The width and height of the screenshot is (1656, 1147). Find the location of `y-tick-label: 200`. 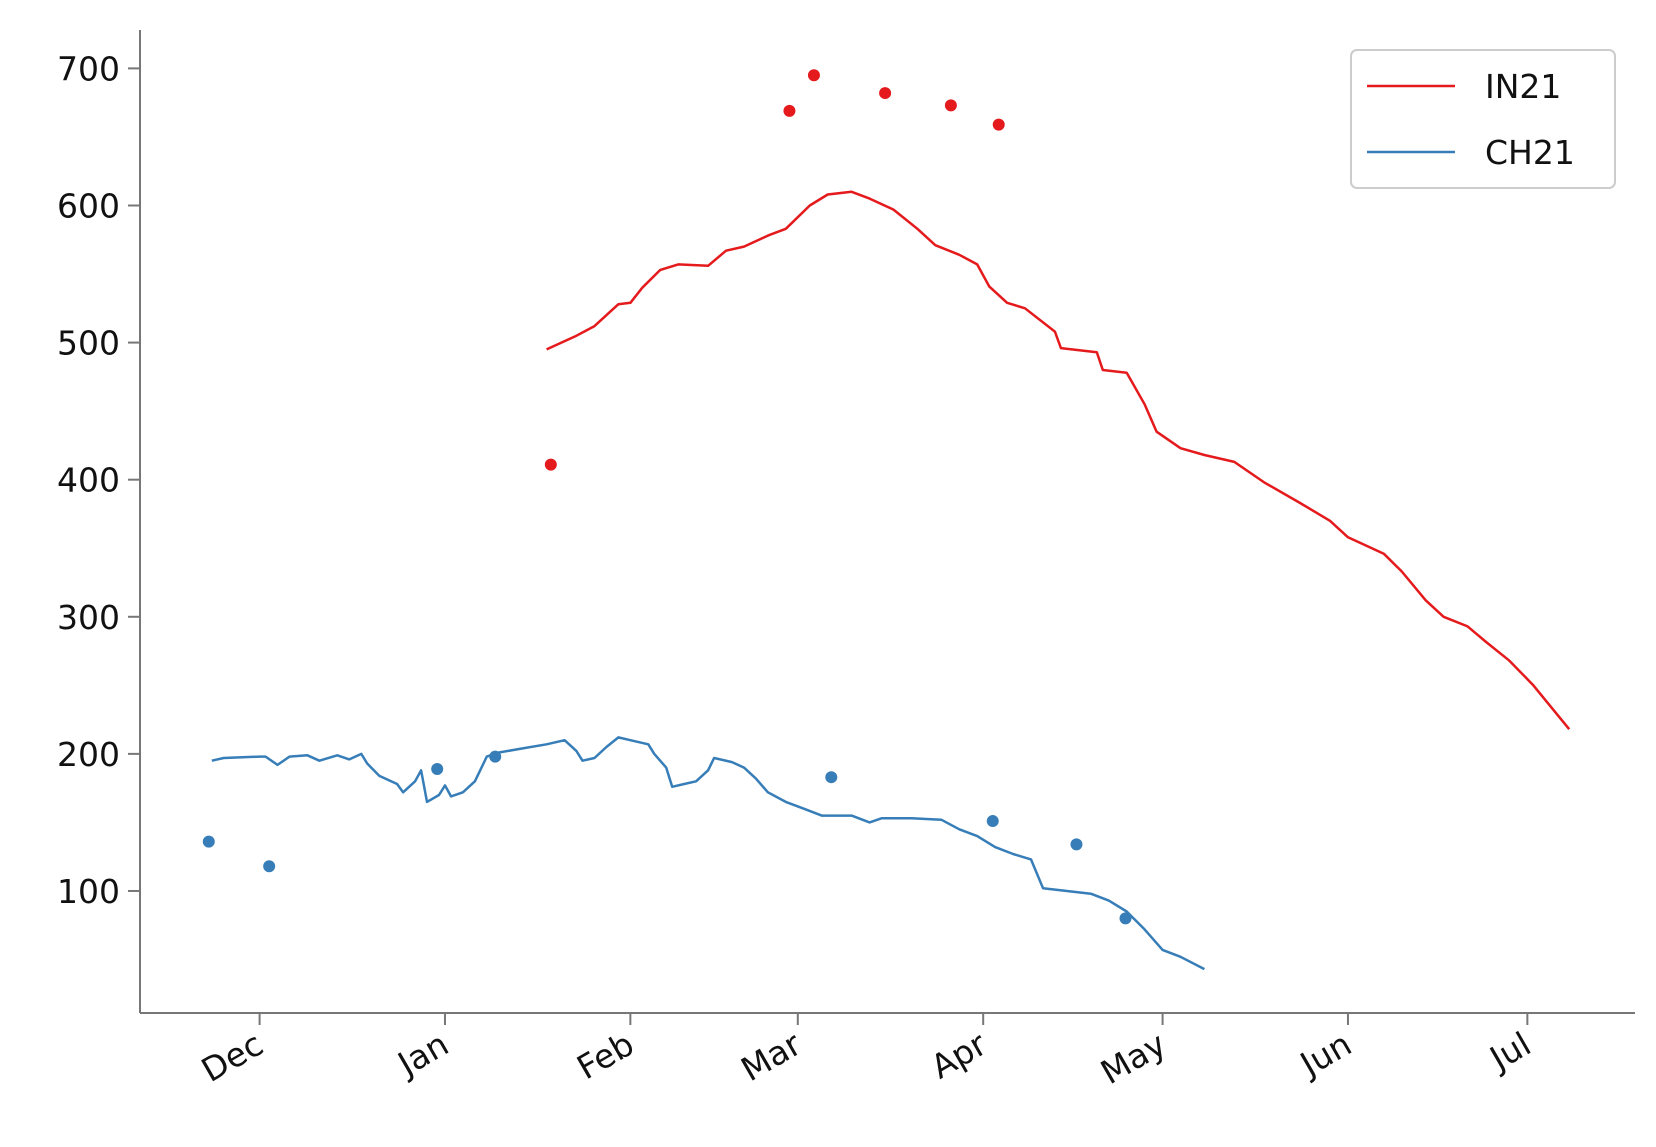

y-tick-label: 200 is located at coordinates (88, 754).